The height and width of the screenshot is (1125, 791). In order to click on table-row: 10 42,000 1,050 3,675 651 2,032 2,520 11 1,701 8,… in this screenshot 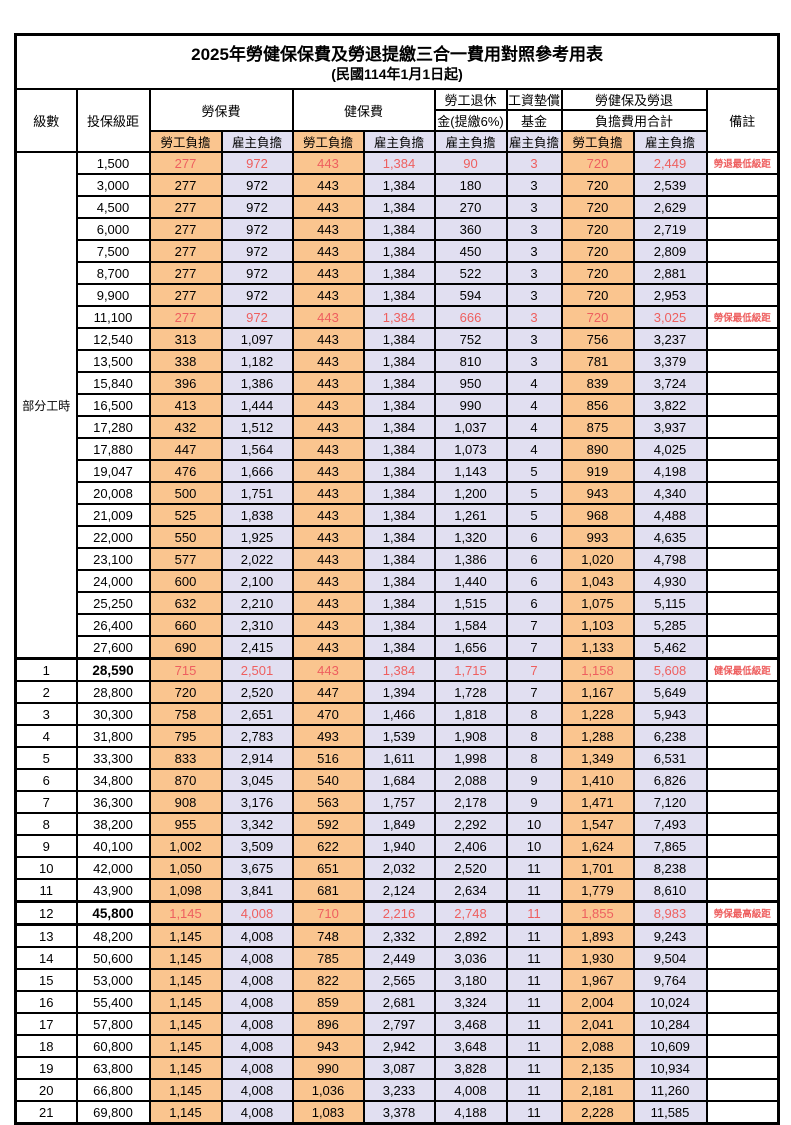, I will do `click(397, 868)`.